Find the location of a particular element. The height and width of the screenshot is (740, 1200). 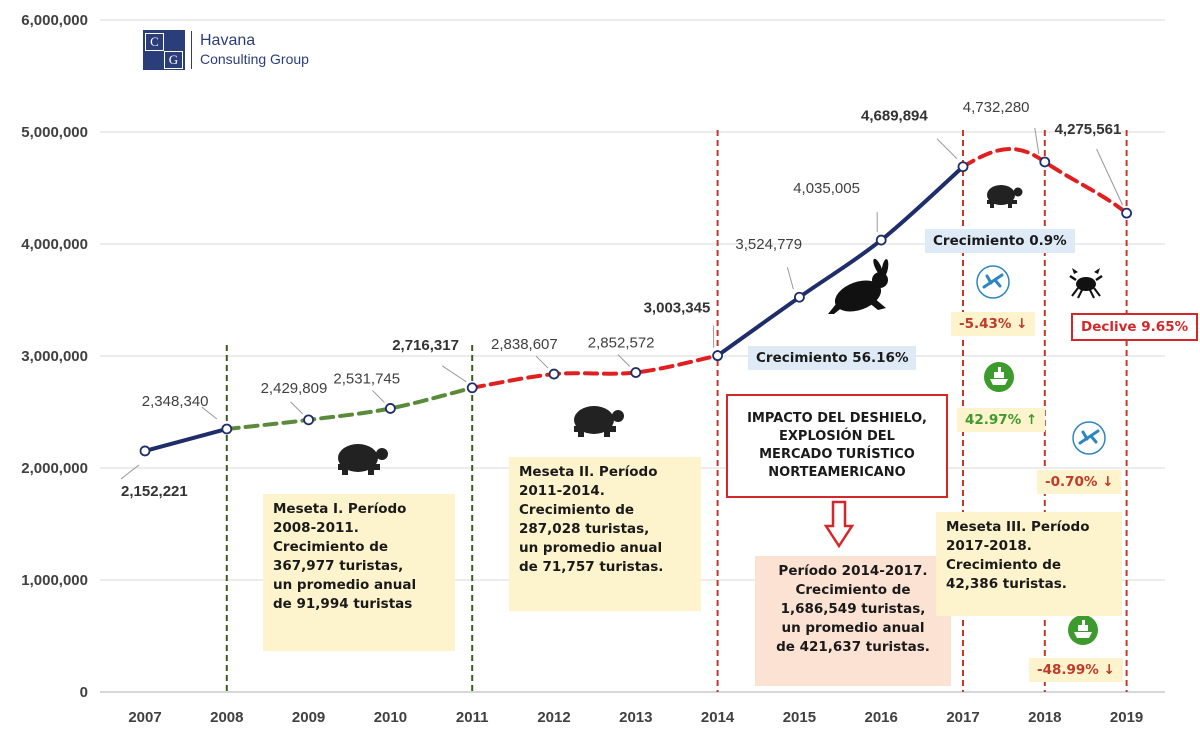

growth-56-badge: Crecimiento 56.16% is located at coordinates (832, 358).